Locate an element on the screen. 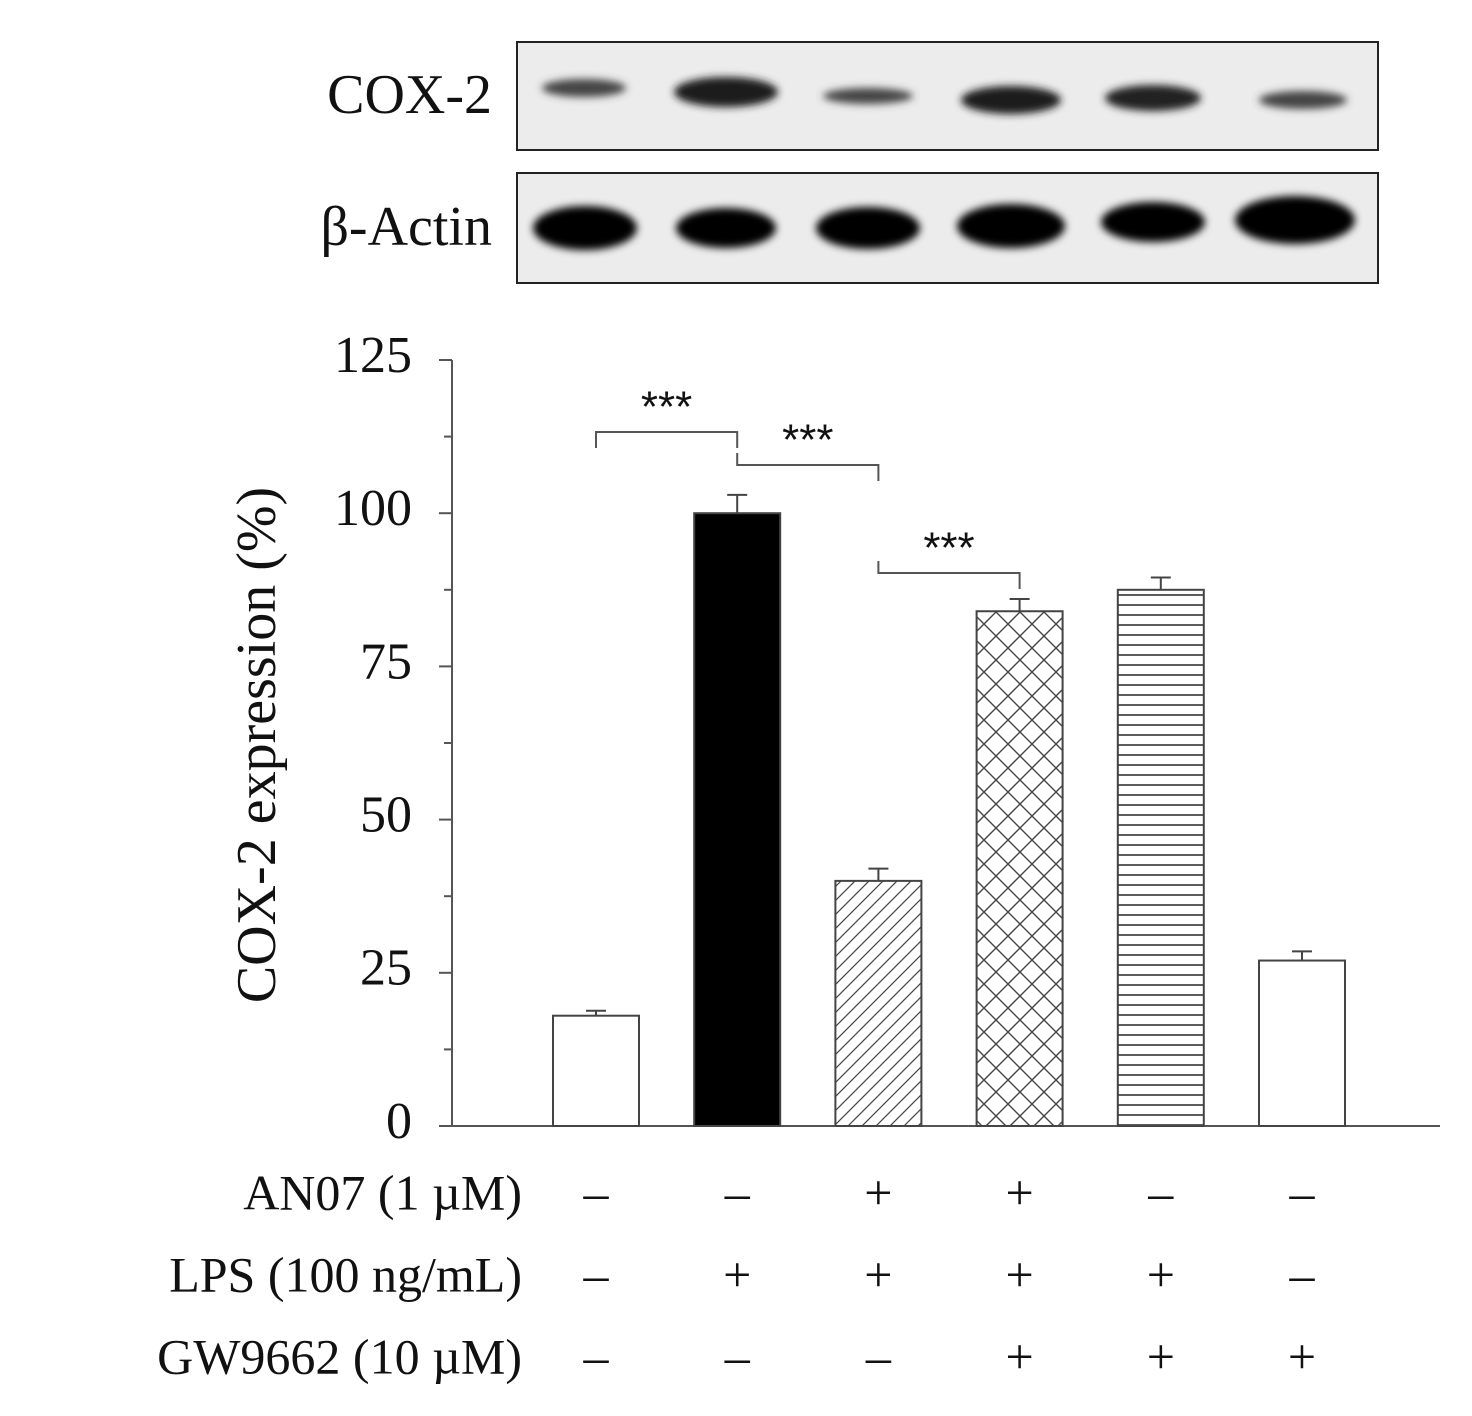 This screenshot has height=1416, width=1472. blot-label: COX-2 is located at coordinates (409, 95).